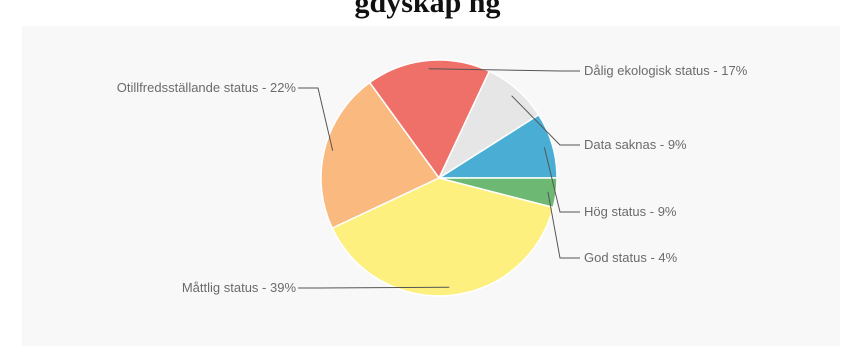 Image resolution: width=855 pixels, height=361 pixels. Describe the element at coordinates (427, 9) in the screenshot. I see `chart-title: gdyskap ng` at that location.